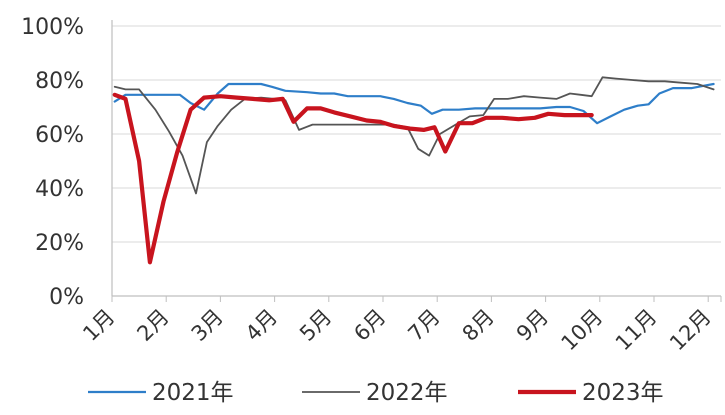 The width and height of the screenshot is (725, 415). Describe the element at coordinates (690, 330) in the screenshot. I see `x-tick-label: 12月` at that location.